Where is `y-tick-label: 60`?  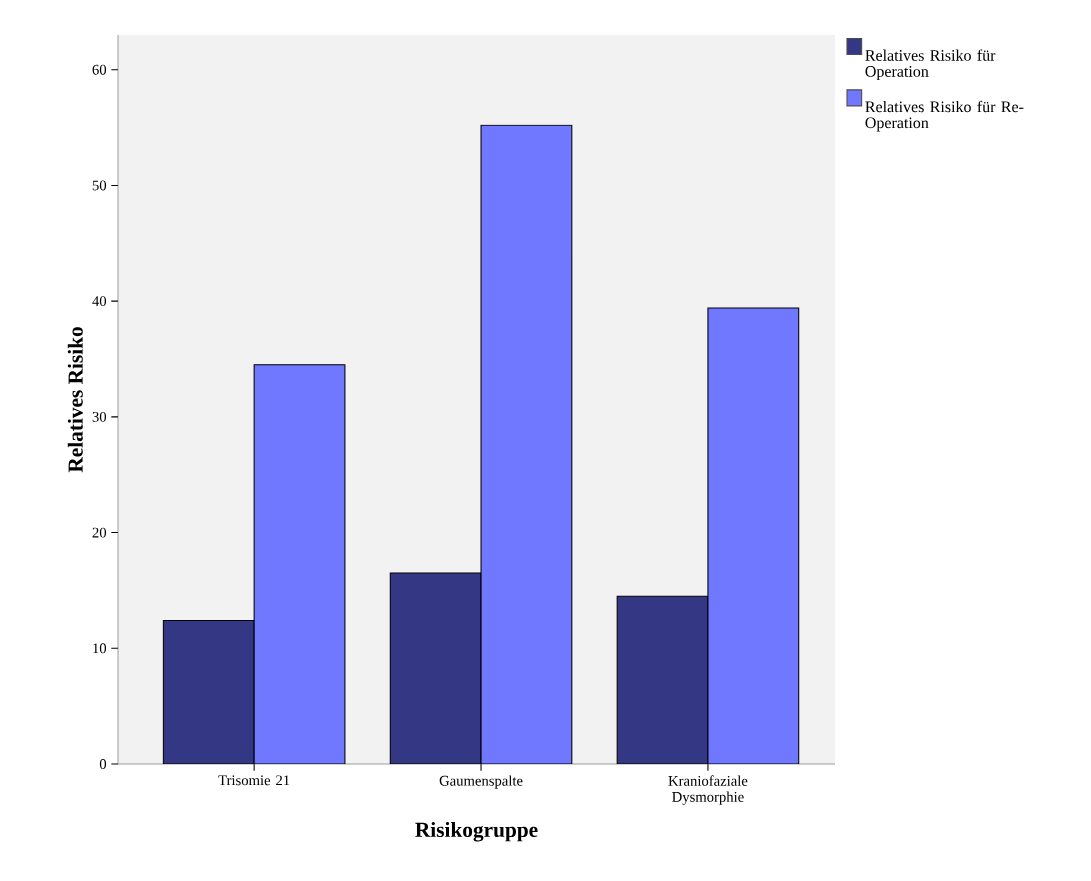
y-tick-label: 60 is located at coordinates (99, 69).